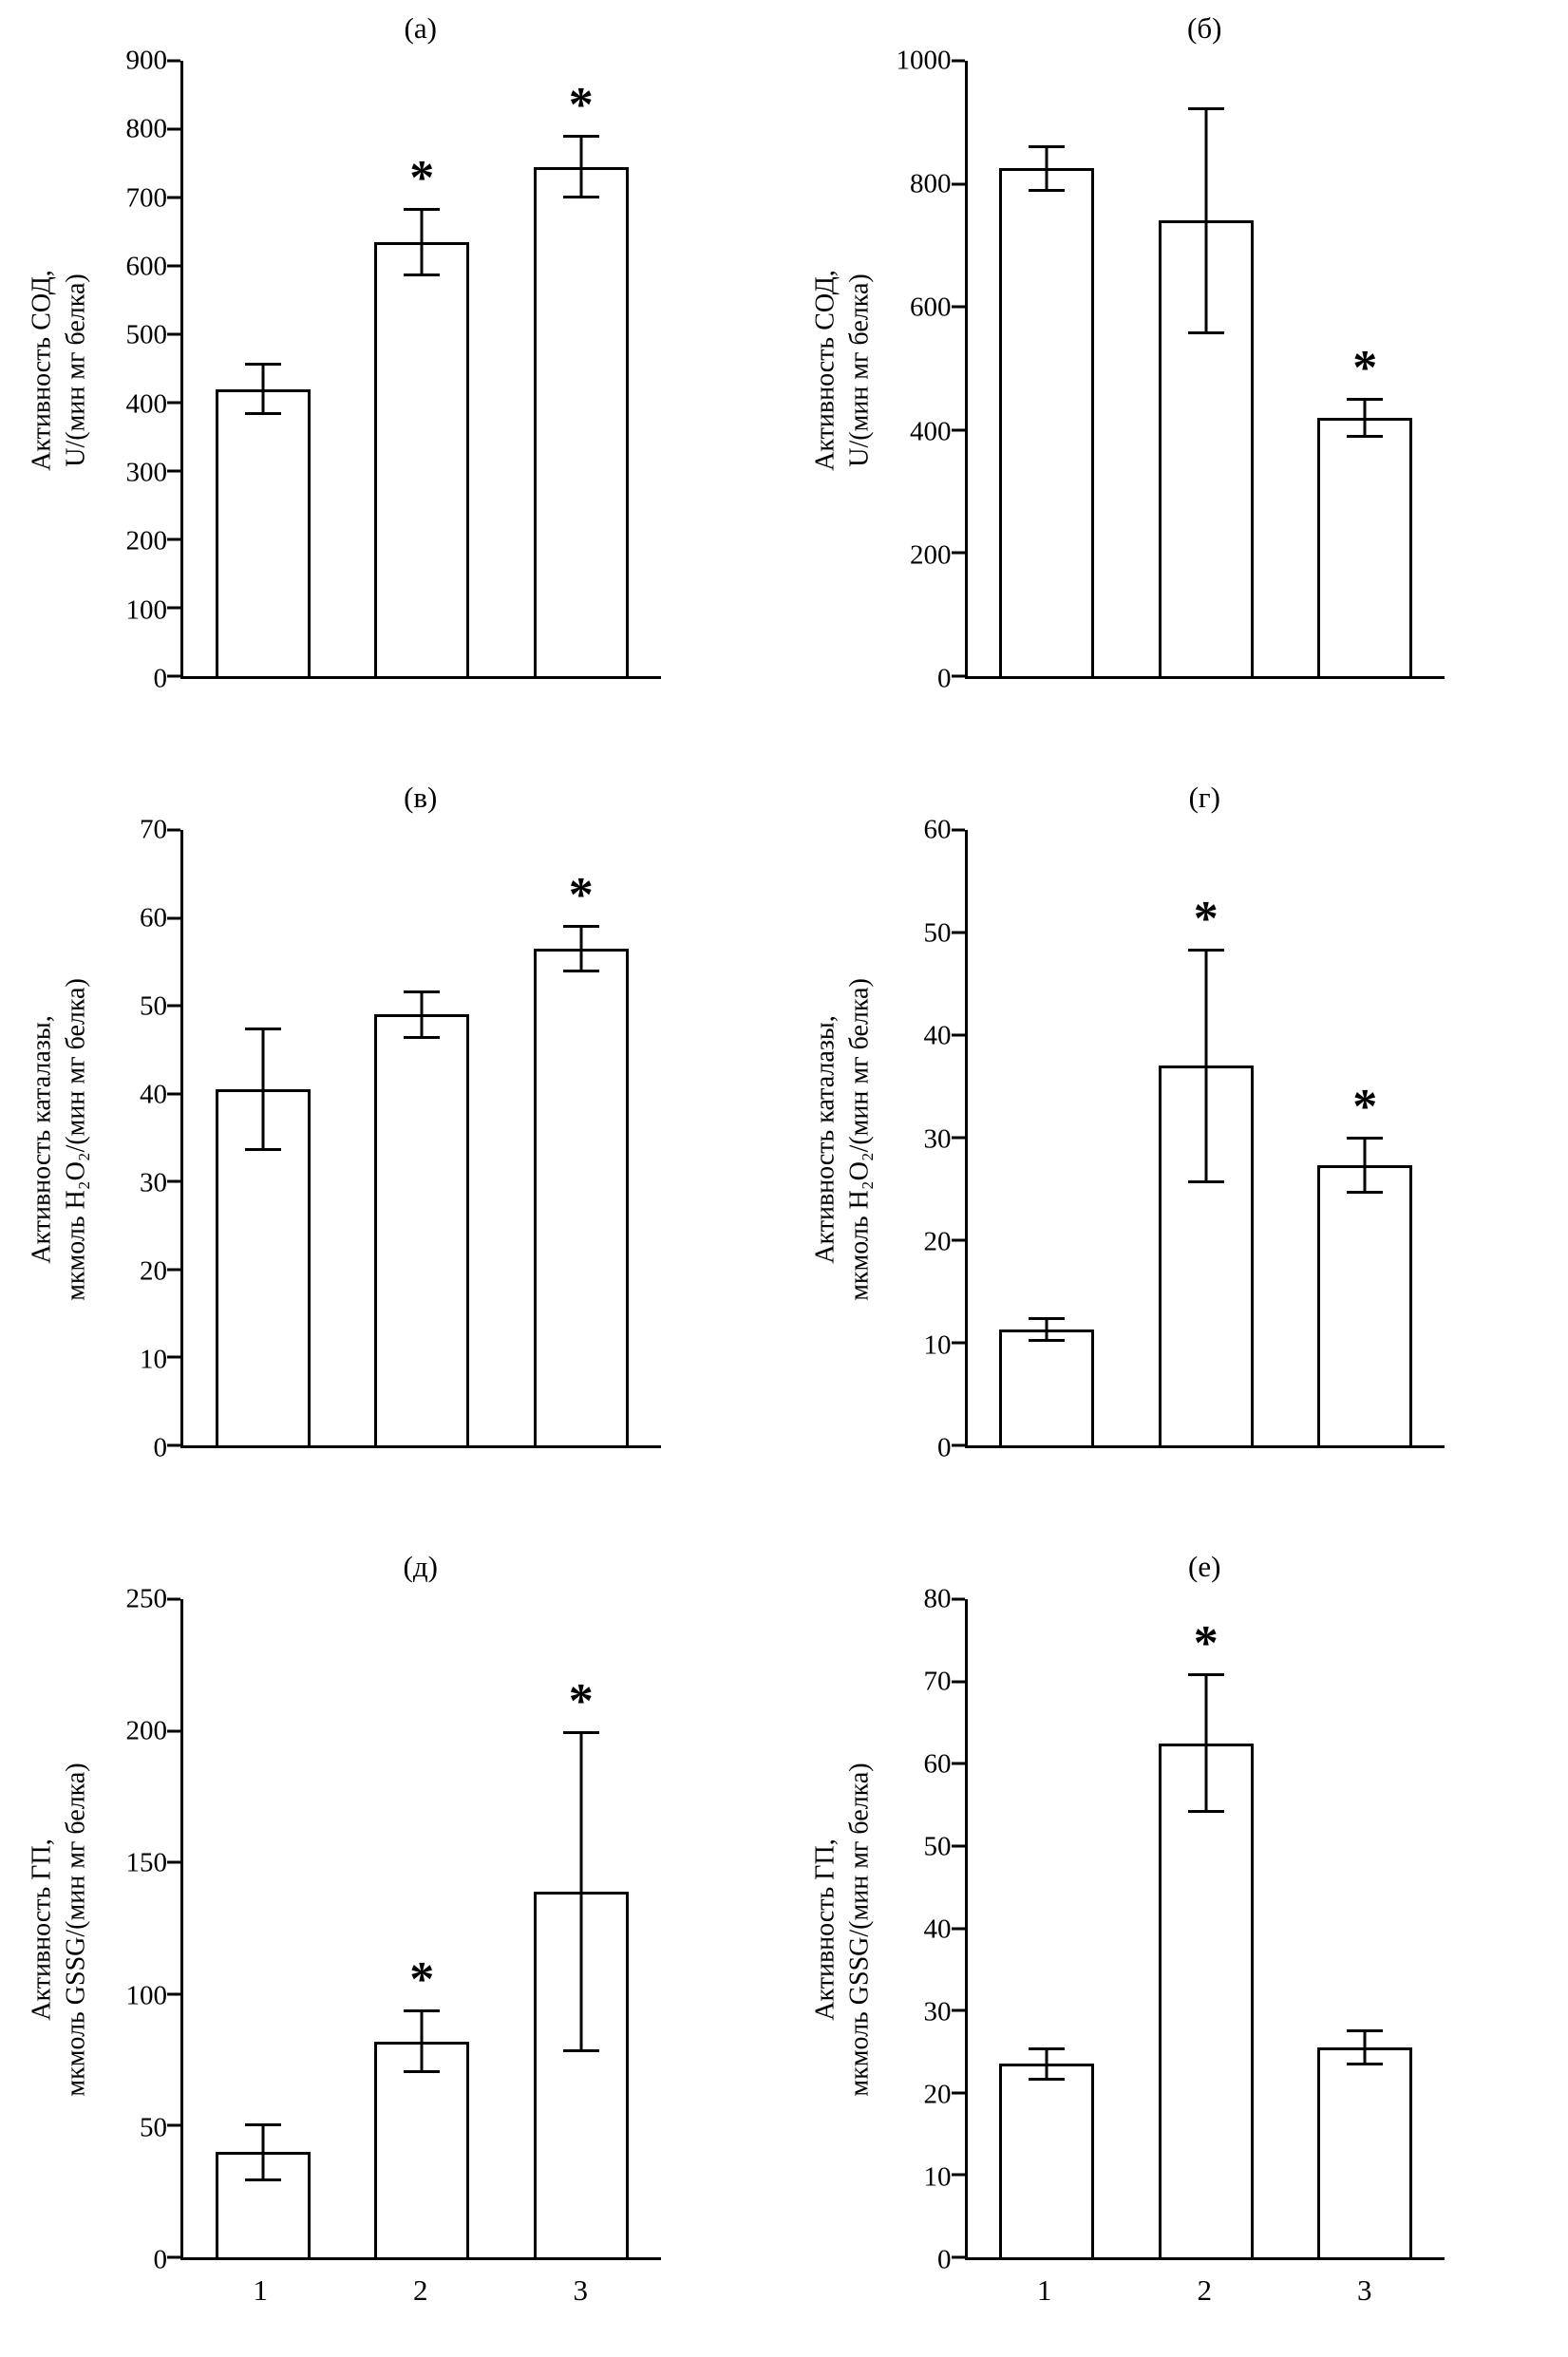 This screenshot has width=1568, height=2357. Describe the element at coordinates (42, 1139) in the screenshot. I see `y-axis-title-line1: Активность каталазы,` at that location.